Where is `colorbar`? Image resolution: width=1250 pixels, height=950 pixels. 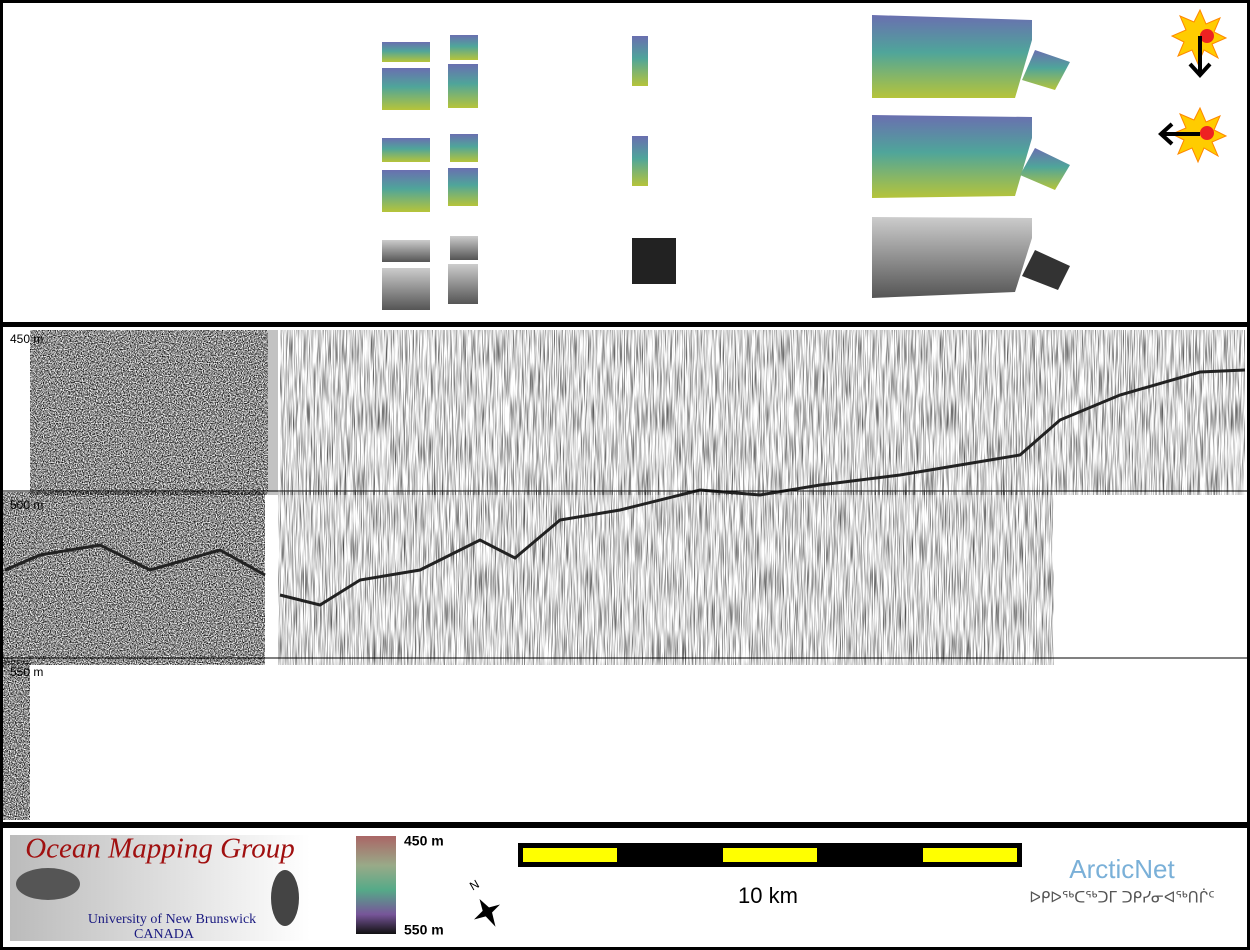 colorbar is located at coordinates (376, 885).